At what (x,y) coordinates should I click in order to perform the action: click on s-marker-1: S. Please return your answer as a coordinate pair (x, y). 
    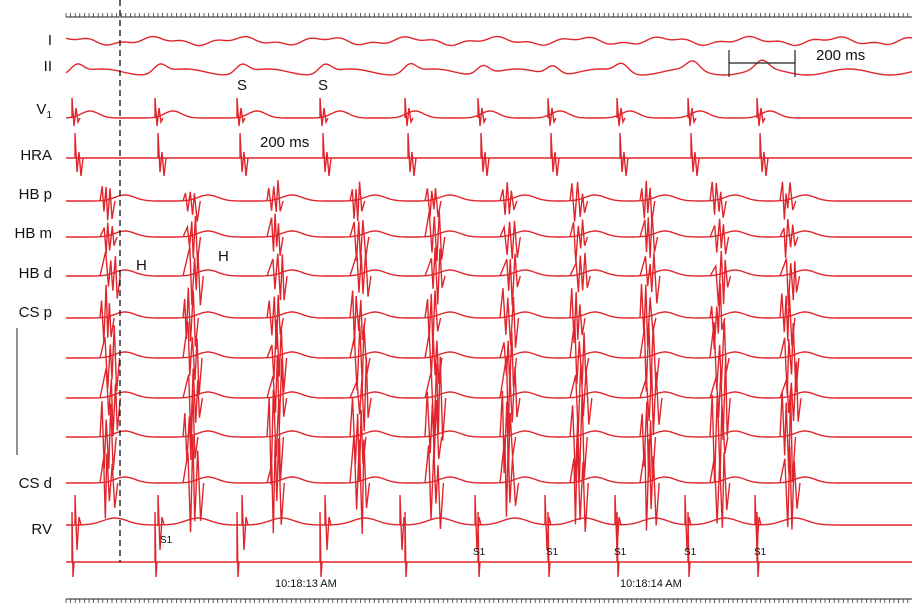
    Looking at the image, I should click on (242, 85).